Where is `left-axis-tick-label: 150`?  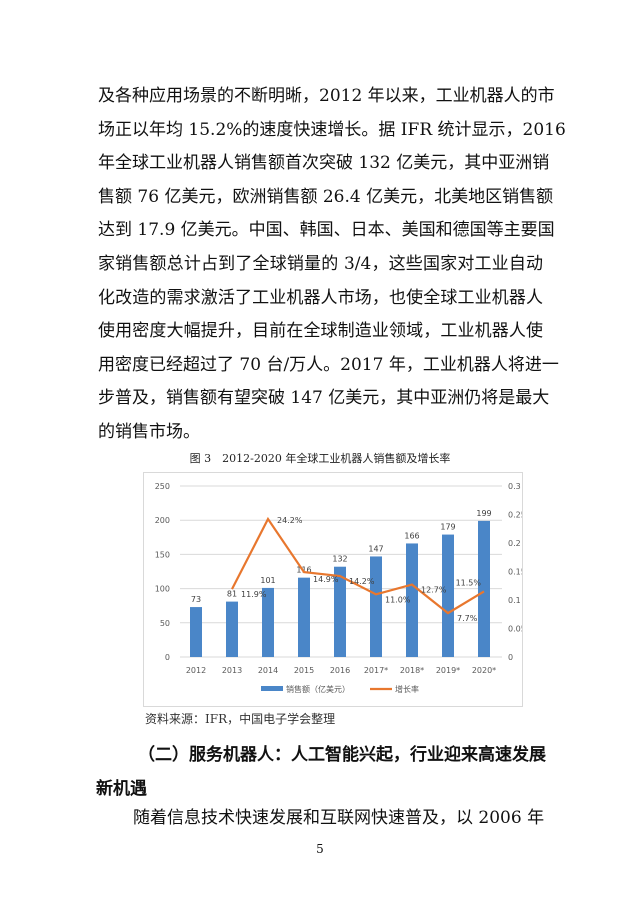 left-axis-tick-label: 150 is located at coordinates (162, 554).